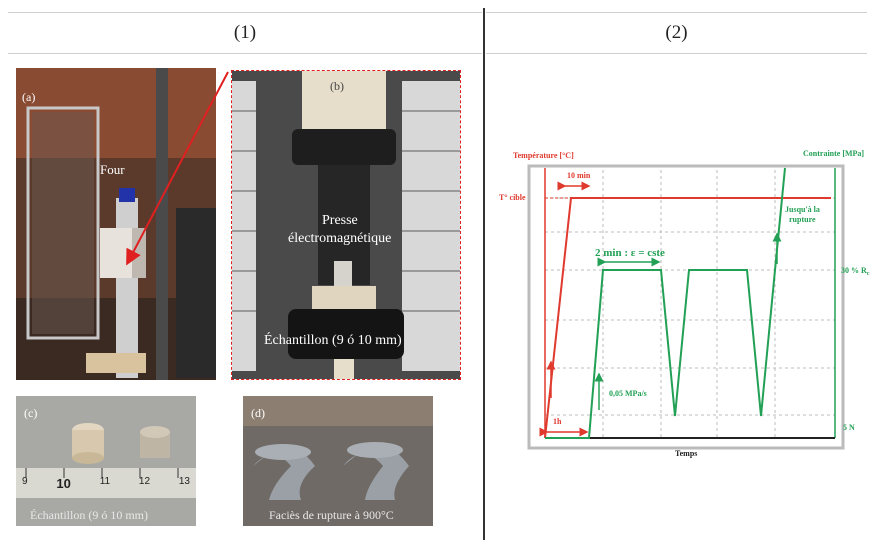  What do you see at coordinates (833, 153) in the screenshot?
I see `y-right-label: Contrainte [MPa]` at bounding box center [833, 153].